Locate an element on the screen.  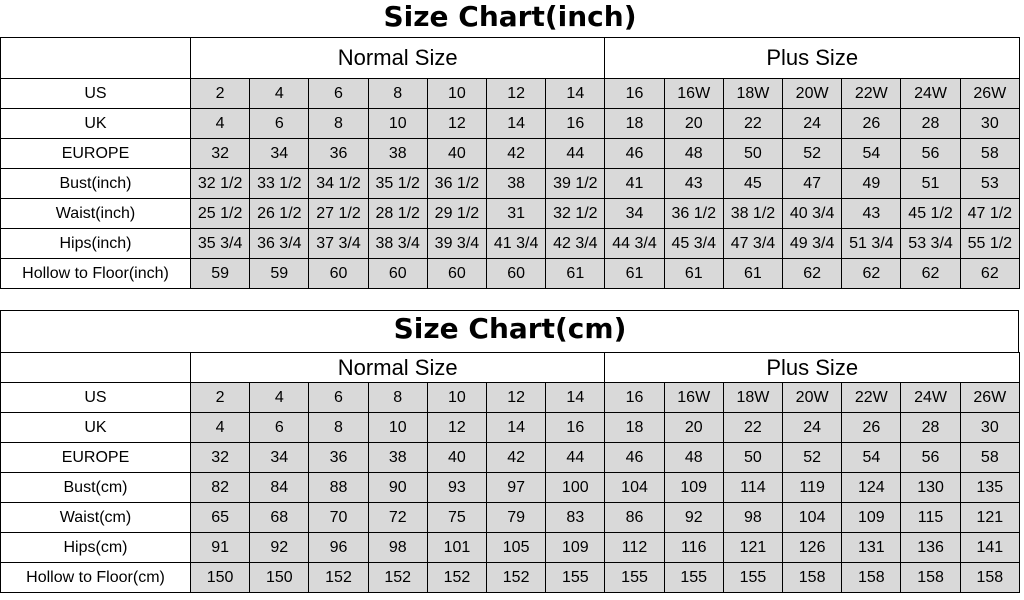
row-label: US is located at coordinates (95, 93).